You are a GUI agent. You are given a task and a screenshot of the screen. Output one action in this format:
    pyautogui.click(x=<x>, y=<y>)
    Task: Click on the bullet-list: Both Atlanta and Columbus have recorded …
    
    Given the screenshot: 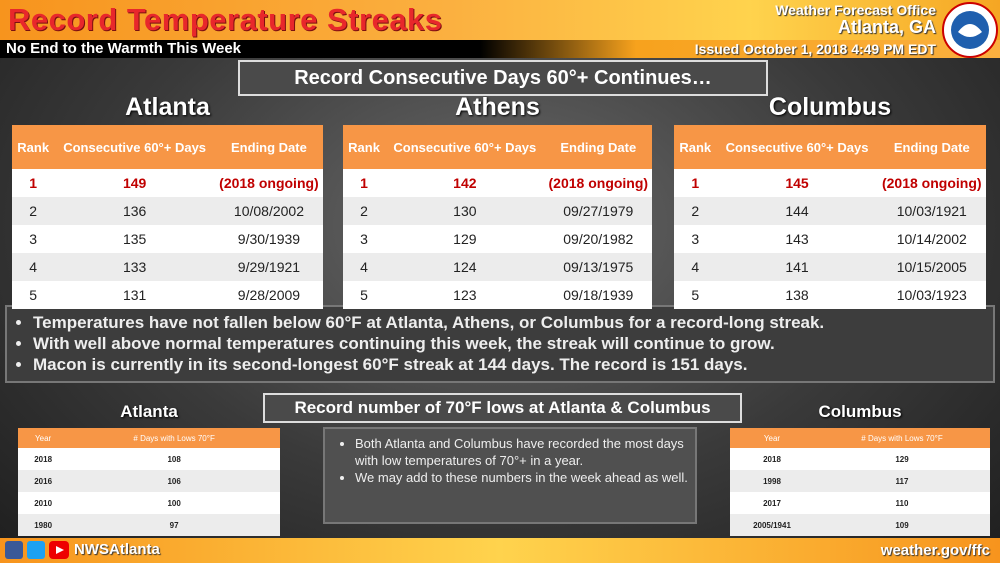 What is the action you would take?
    pyautogui.click(x=509, y=460)
    